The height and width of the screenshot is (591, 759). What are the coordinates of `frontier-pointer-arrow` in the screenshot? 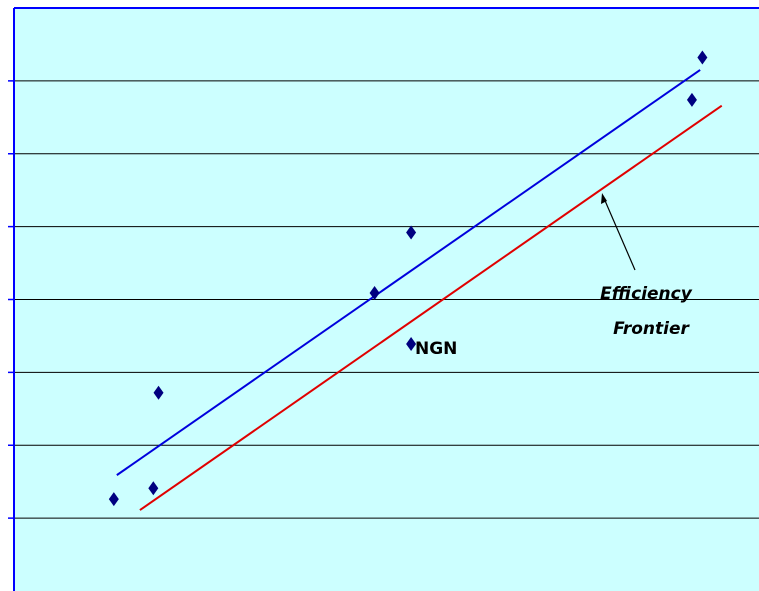 It's located at (619, 233).